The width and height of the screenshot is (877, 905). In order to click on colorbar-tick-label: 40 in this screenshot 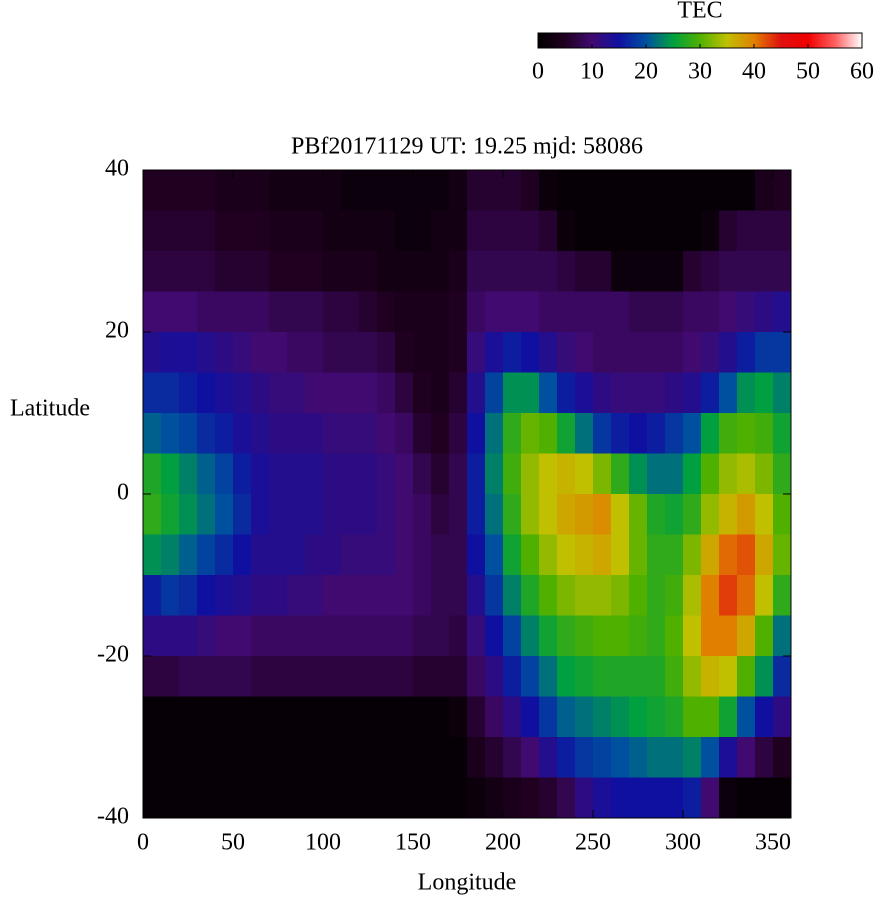, I will do `click(754, 72)`.